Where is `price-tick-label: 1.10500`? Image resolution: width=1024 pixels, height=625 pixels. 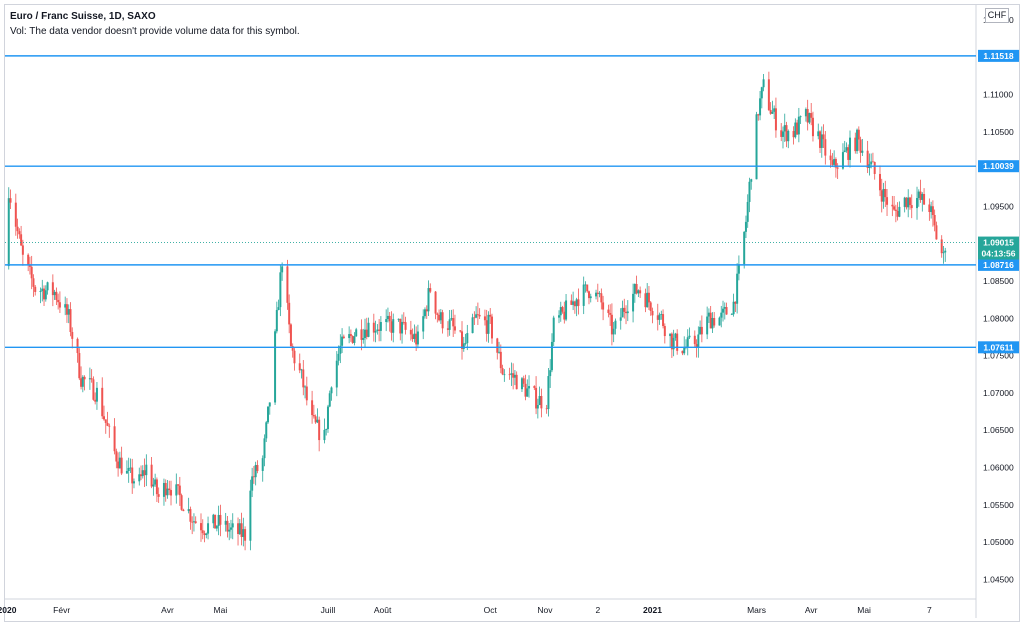
price-tick-label: 1.10500 is located at coordinates (998, 132).